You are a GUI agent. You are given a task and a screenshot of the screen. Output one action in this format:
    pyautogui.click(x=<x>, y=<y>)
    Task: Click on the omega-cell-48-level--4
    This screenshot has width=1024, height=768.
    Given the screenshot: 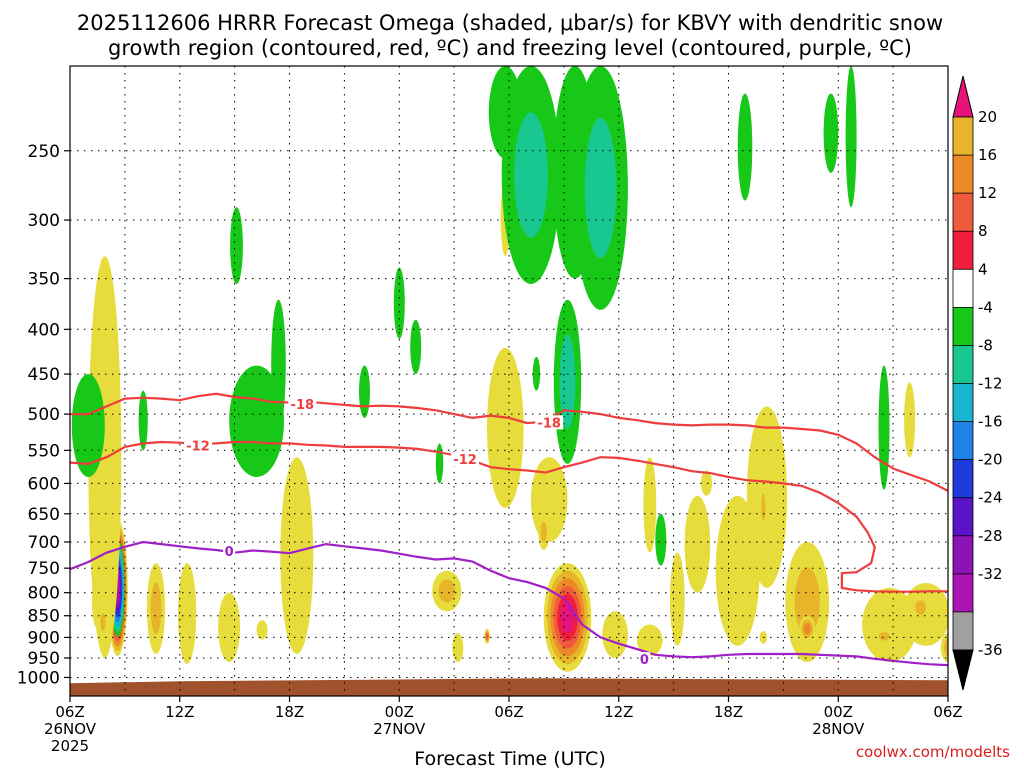 What is the action you would take?
    pyautogui.click(x=884, y=427)
    